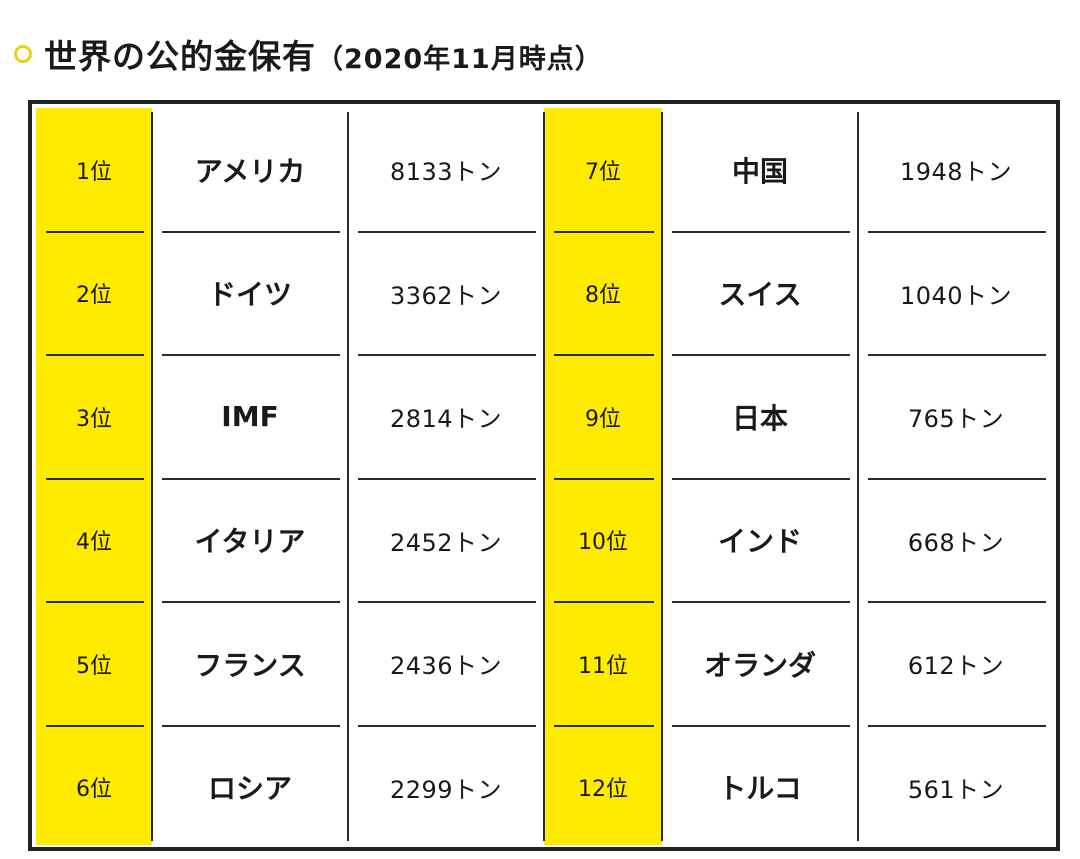  I want to click on amount-cell: 2299トン, so click(446, 789).